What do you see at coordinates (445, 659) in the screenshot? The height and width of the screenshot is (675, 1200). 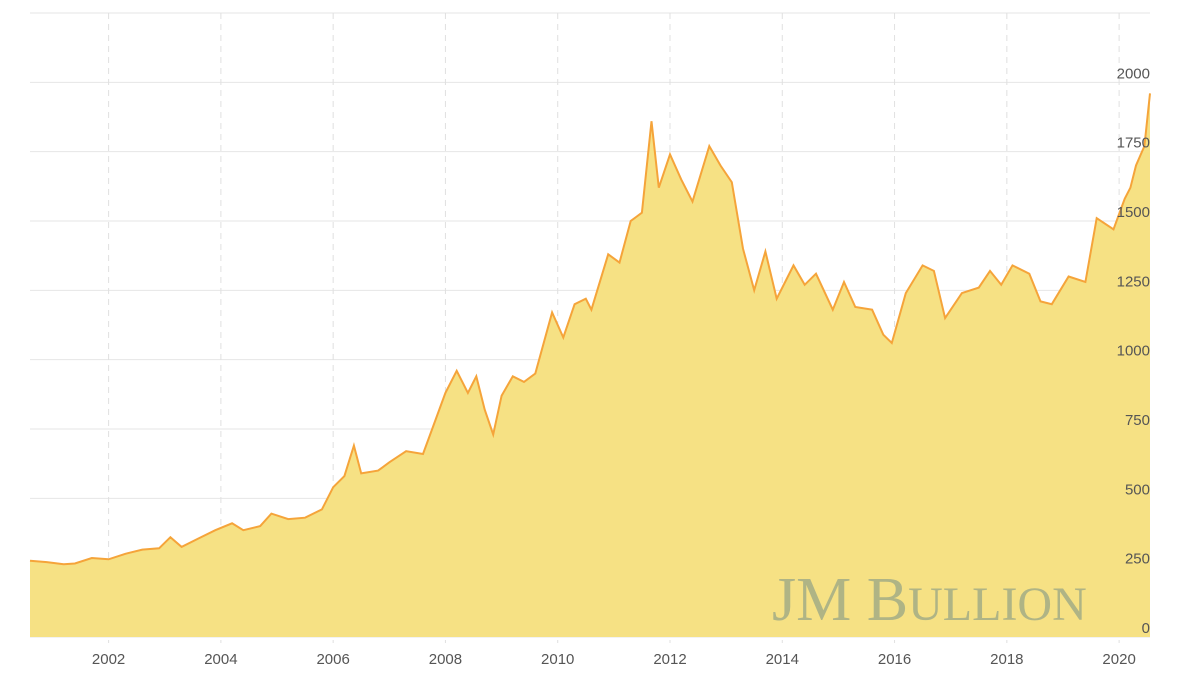 I see `x-tick-label: 2008` at bounding box center [445, 659].